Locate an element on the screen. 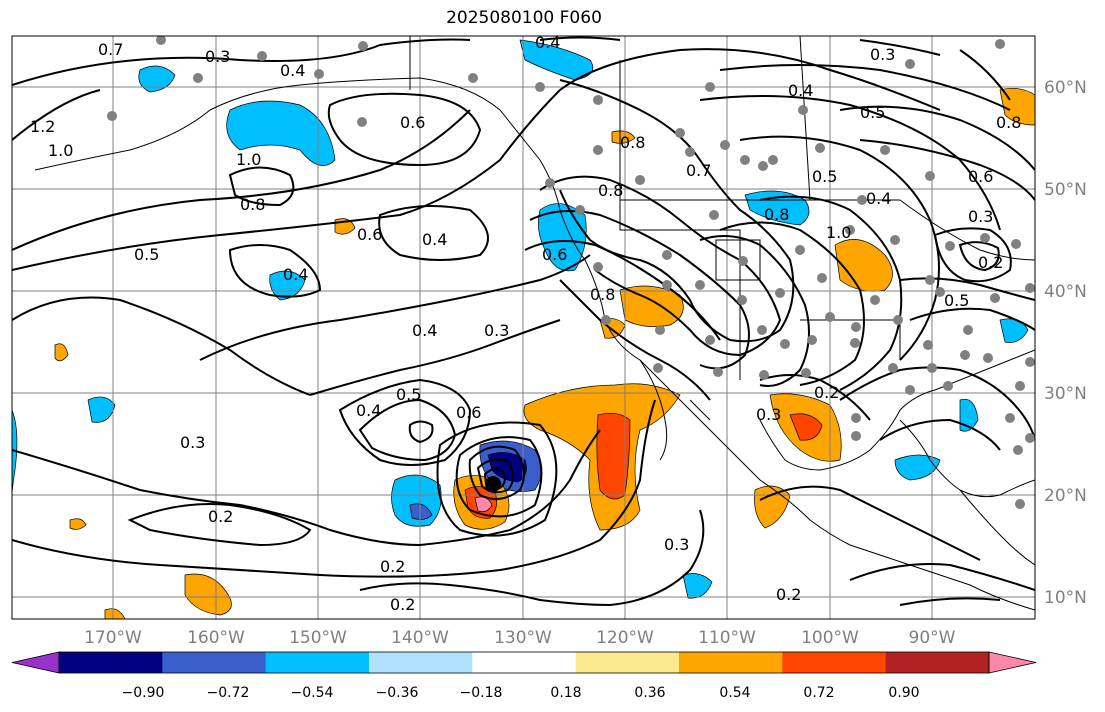  colorbar-tick: −0.72 is located at coordinates (228, 693).